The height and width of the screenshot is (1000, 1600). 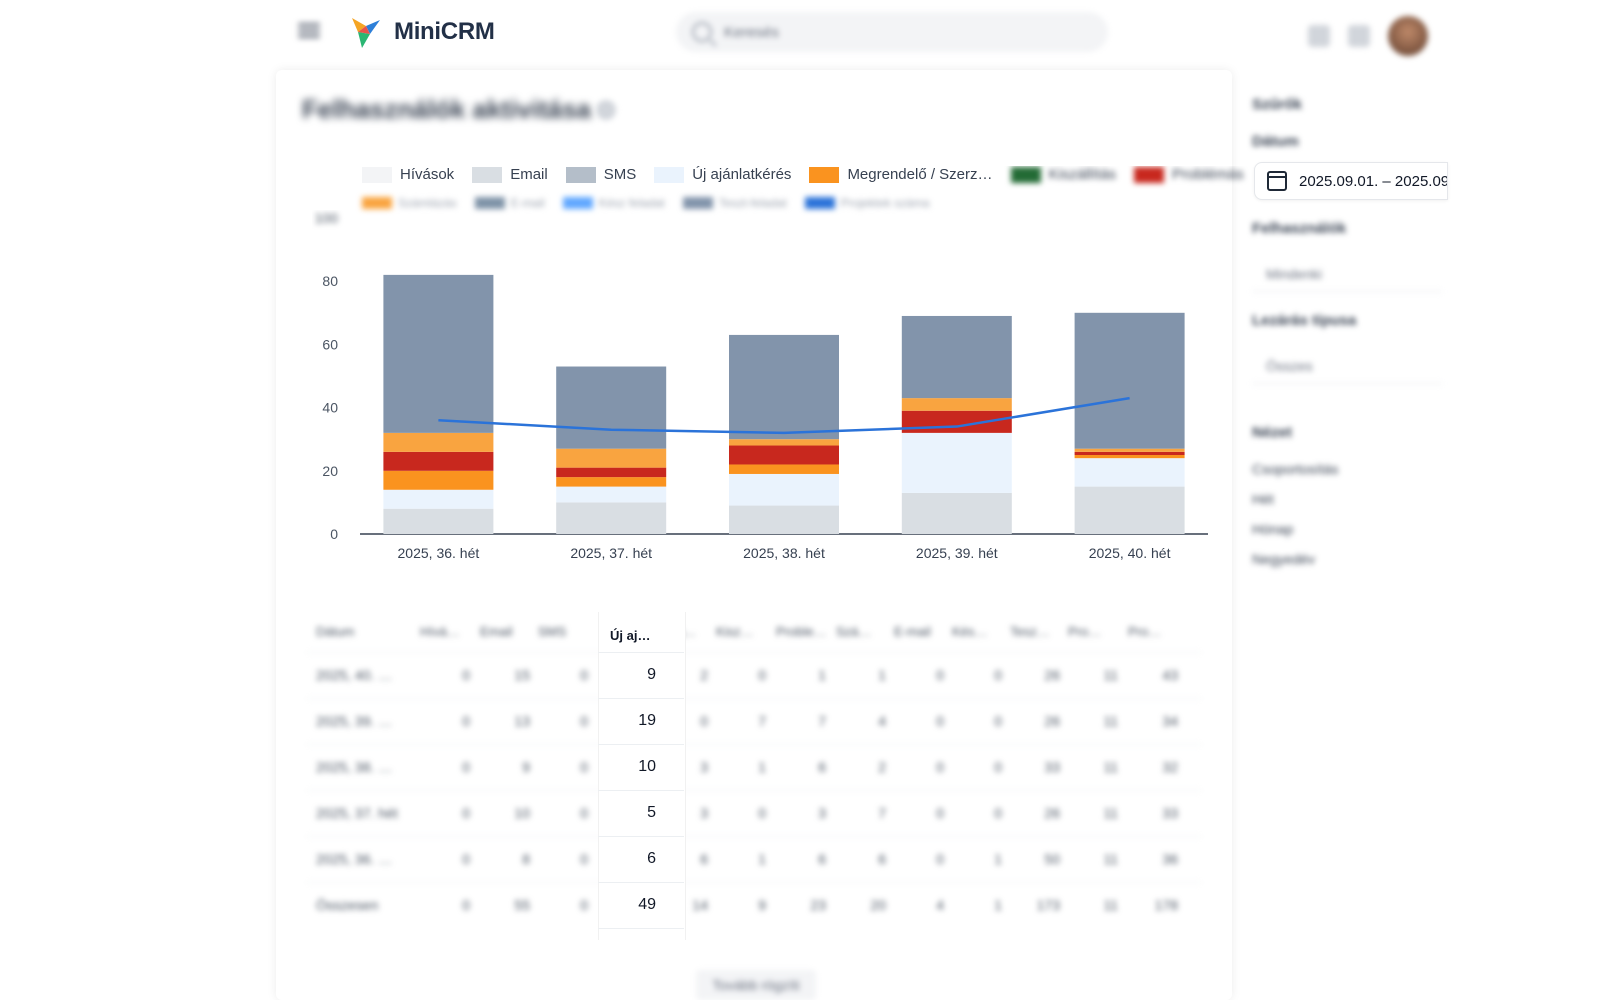 What do you see at coordinates (1304, 320) in the screenshot?
I see `close-type-label: Lezárás típusa` at bounding box center [1304, 320].